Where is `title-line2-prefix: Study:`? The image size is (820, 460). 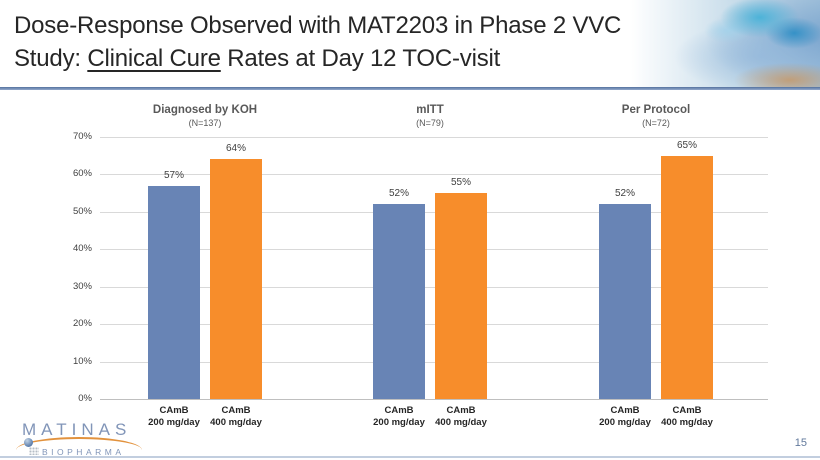
title-line2-prefix: Study: is located at coordinates (51, 58).